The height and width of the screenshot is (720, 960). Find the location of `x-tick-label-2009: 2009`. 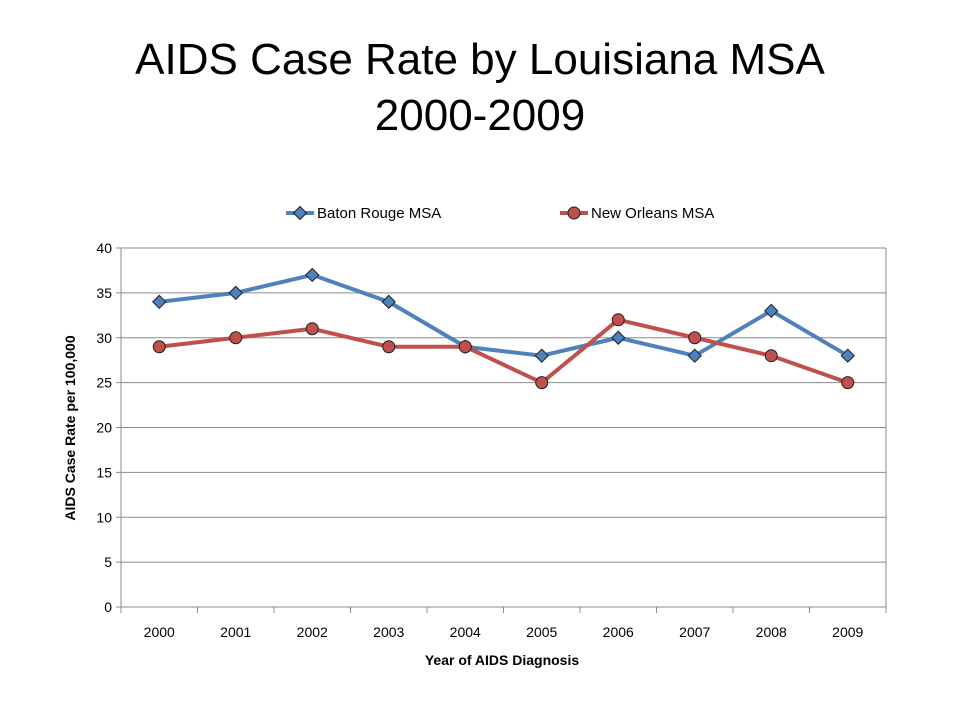

x-tick-label-2009: 2009 is located at coordinates (847, 632).